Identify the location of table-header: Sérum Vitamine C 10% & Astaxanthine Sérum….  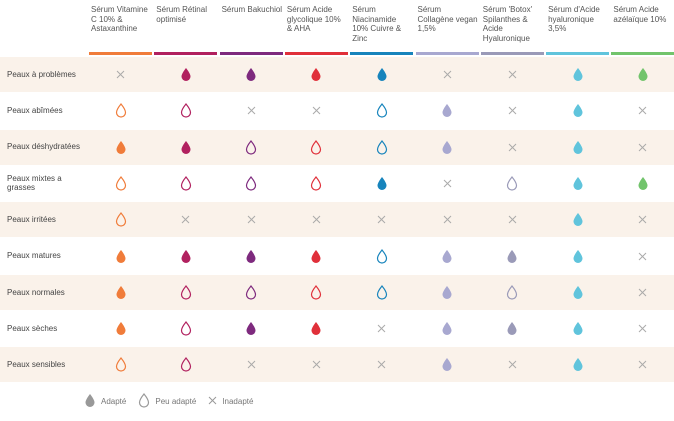
(337, 28).